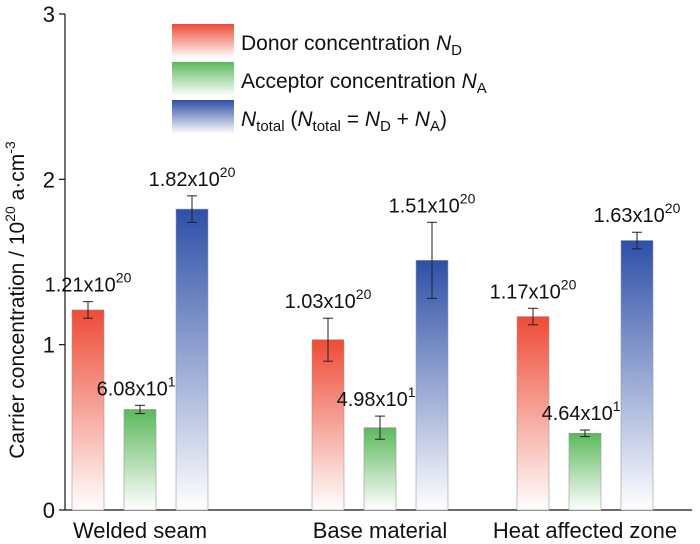 This screenshot has height=544, width=700. Describe the element at coordinates (432, 203) in the screenshot. I see `data-label: 1.51x10²⁰` at that location.